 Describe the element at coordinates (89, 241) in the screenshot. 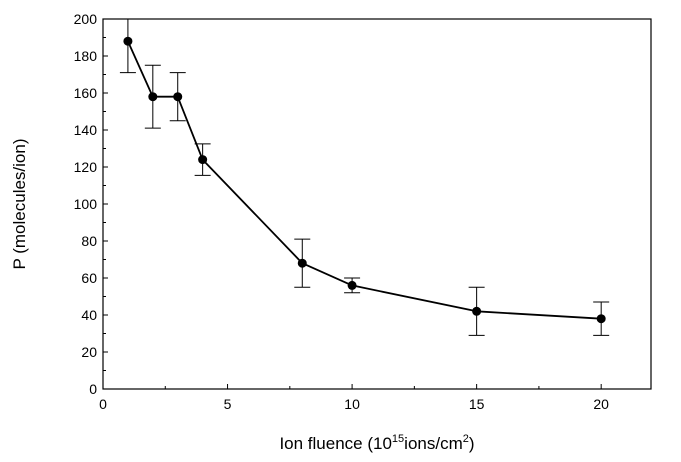

I see `y-tick-label: 80` at that location.